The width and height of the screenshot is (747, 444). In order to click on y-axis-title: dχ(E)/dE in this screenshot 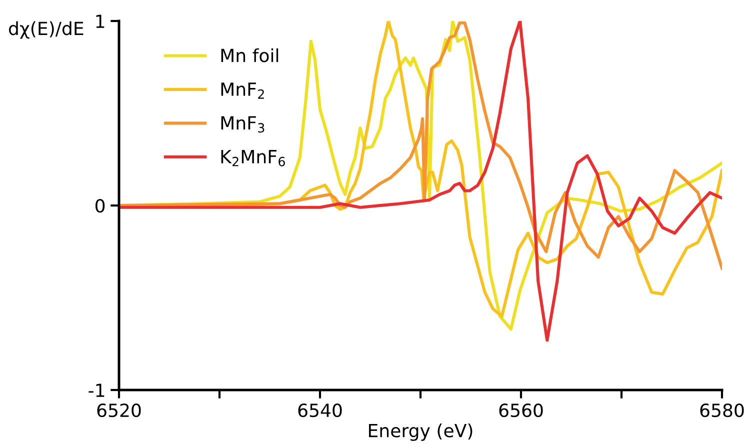, I will do `click(46, 30)`.